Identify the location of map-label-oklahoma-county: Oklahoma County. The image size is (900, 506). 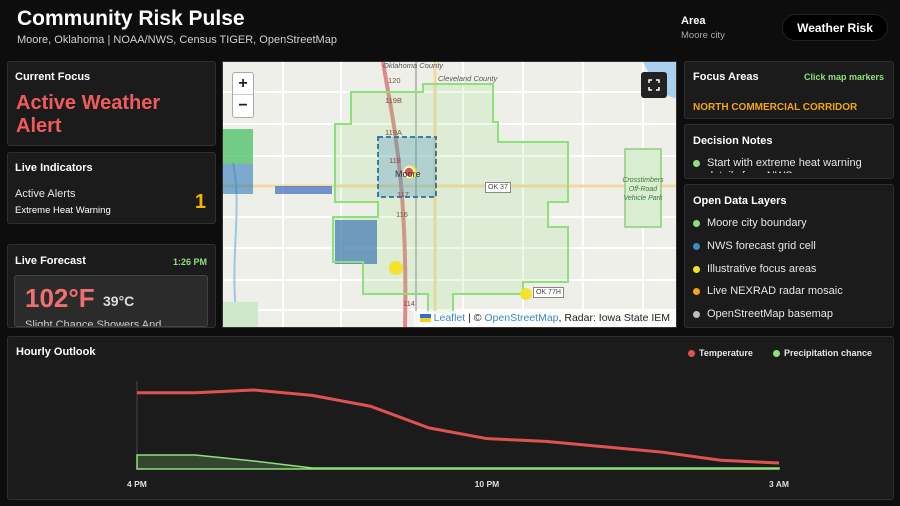
(413, 65).